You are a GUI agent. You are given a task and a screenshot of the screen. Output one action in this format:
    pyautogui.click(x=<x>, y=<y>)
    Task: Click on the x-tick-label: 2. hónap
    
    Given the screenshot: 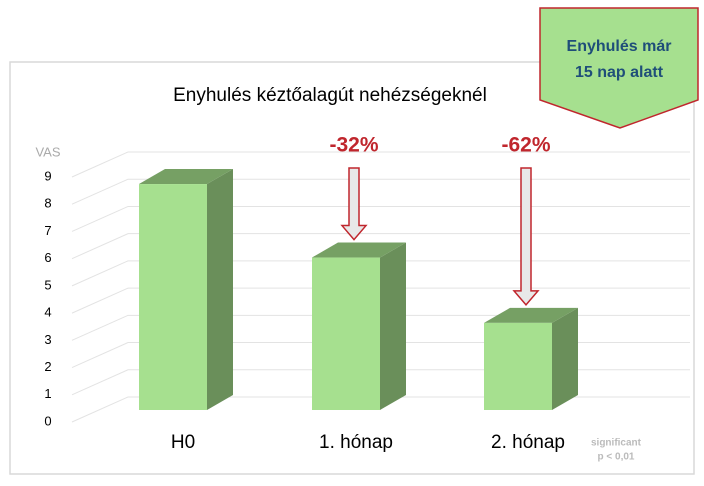 What is the action you would take?
    pyautogui.click(x=528, y=442)
    